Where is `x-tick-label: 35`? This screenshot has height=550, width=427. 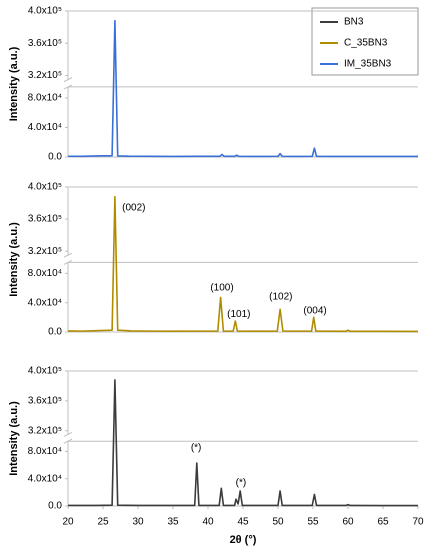 x-tick-label: 35 is located at coordinates (173, 522).